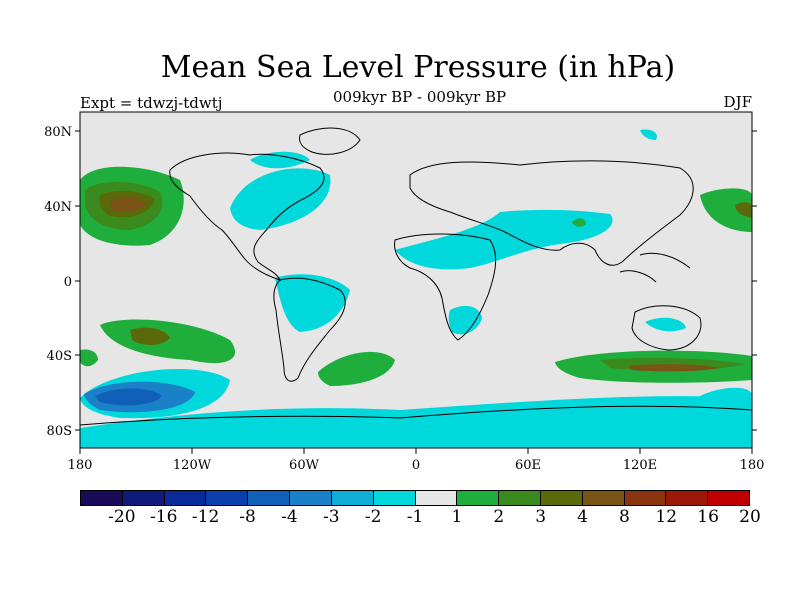 This screenshot has width=800, height=600. I want to click on colorbar-label: -12, so click(205, 517).